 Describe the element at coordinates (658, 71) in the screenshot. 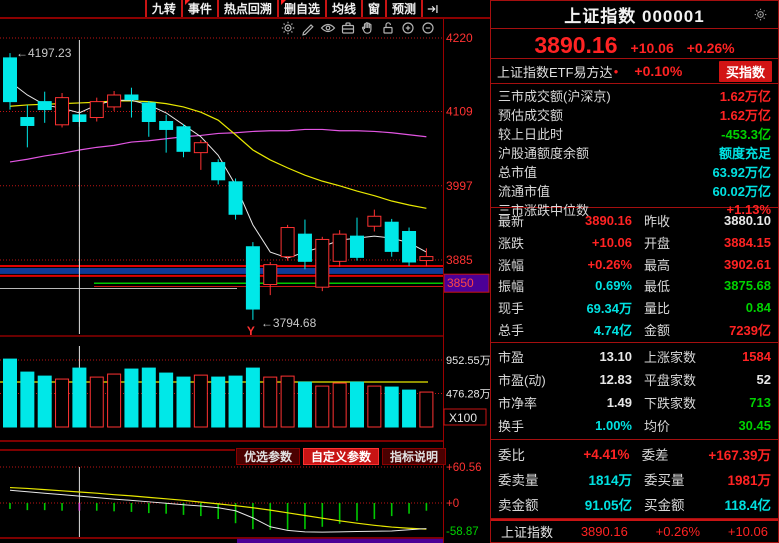

I see `etf-change-pct: +0.10%` at that location.